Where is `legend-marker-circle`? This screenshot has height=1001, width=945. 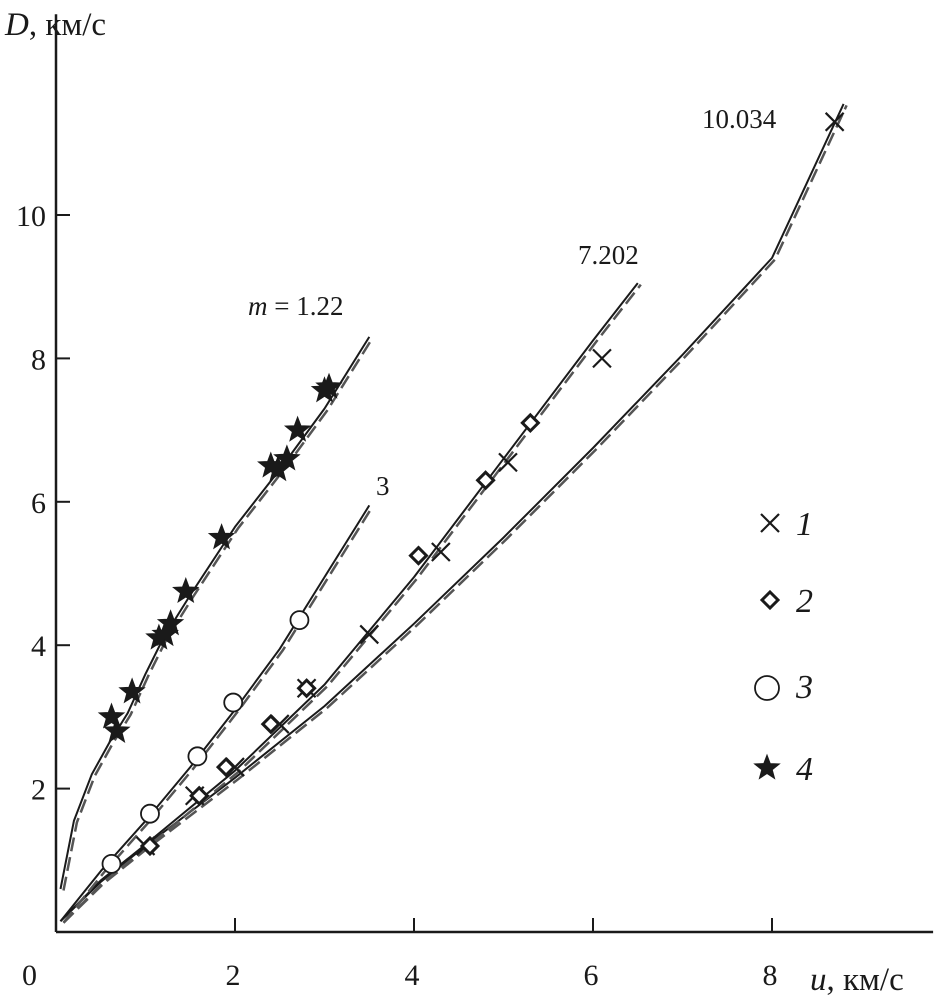
legend-marker-circle is located at coordinates (767, 688).